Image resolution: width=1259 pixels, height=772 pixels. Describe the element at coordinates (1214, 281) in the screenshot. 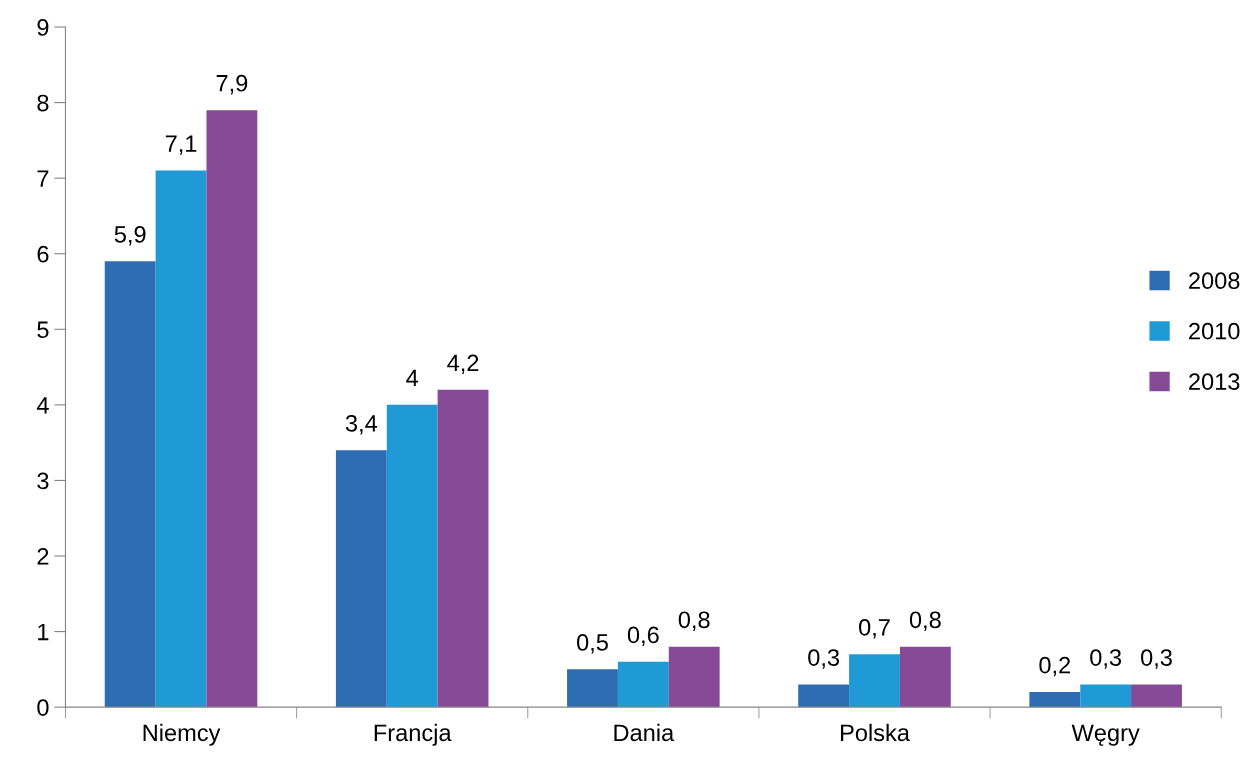

I see `legend-label: 2008` at that location.